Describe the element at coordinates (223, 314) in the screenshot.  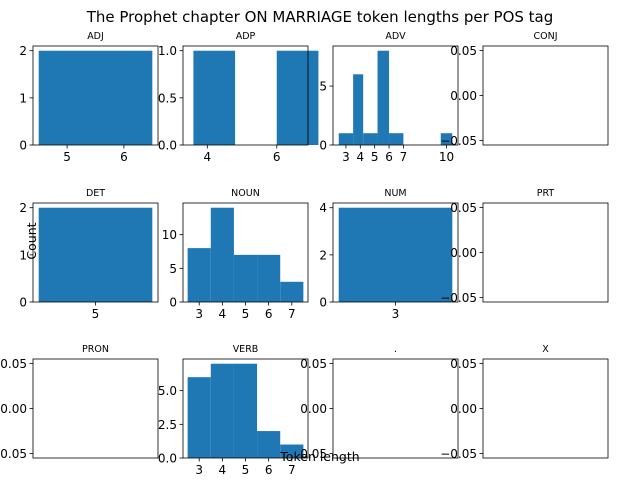
I see `x-tick-label-5-1: 4` at that location.